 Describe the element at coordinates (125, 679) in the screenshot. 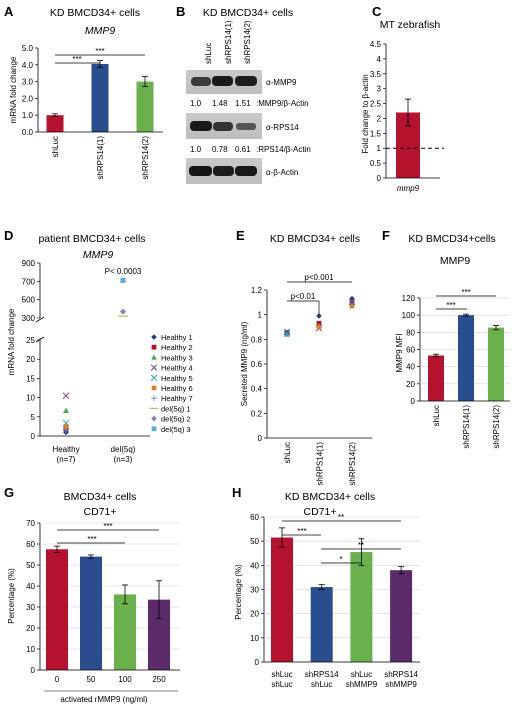

I see `x-tick-label: 100` at that location.